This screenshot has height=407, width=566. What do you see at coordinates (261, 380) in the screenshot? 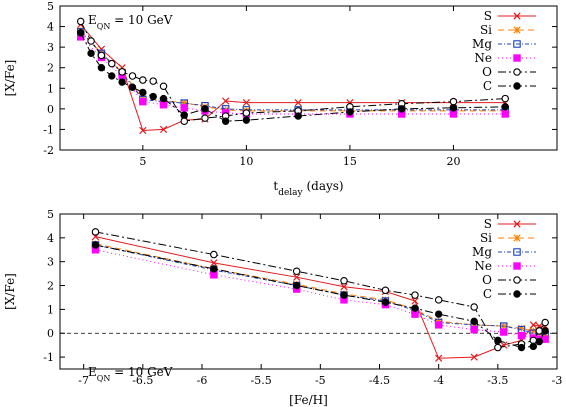
I see `x-tick-label: -5.5` at bounding box center [261, 380].